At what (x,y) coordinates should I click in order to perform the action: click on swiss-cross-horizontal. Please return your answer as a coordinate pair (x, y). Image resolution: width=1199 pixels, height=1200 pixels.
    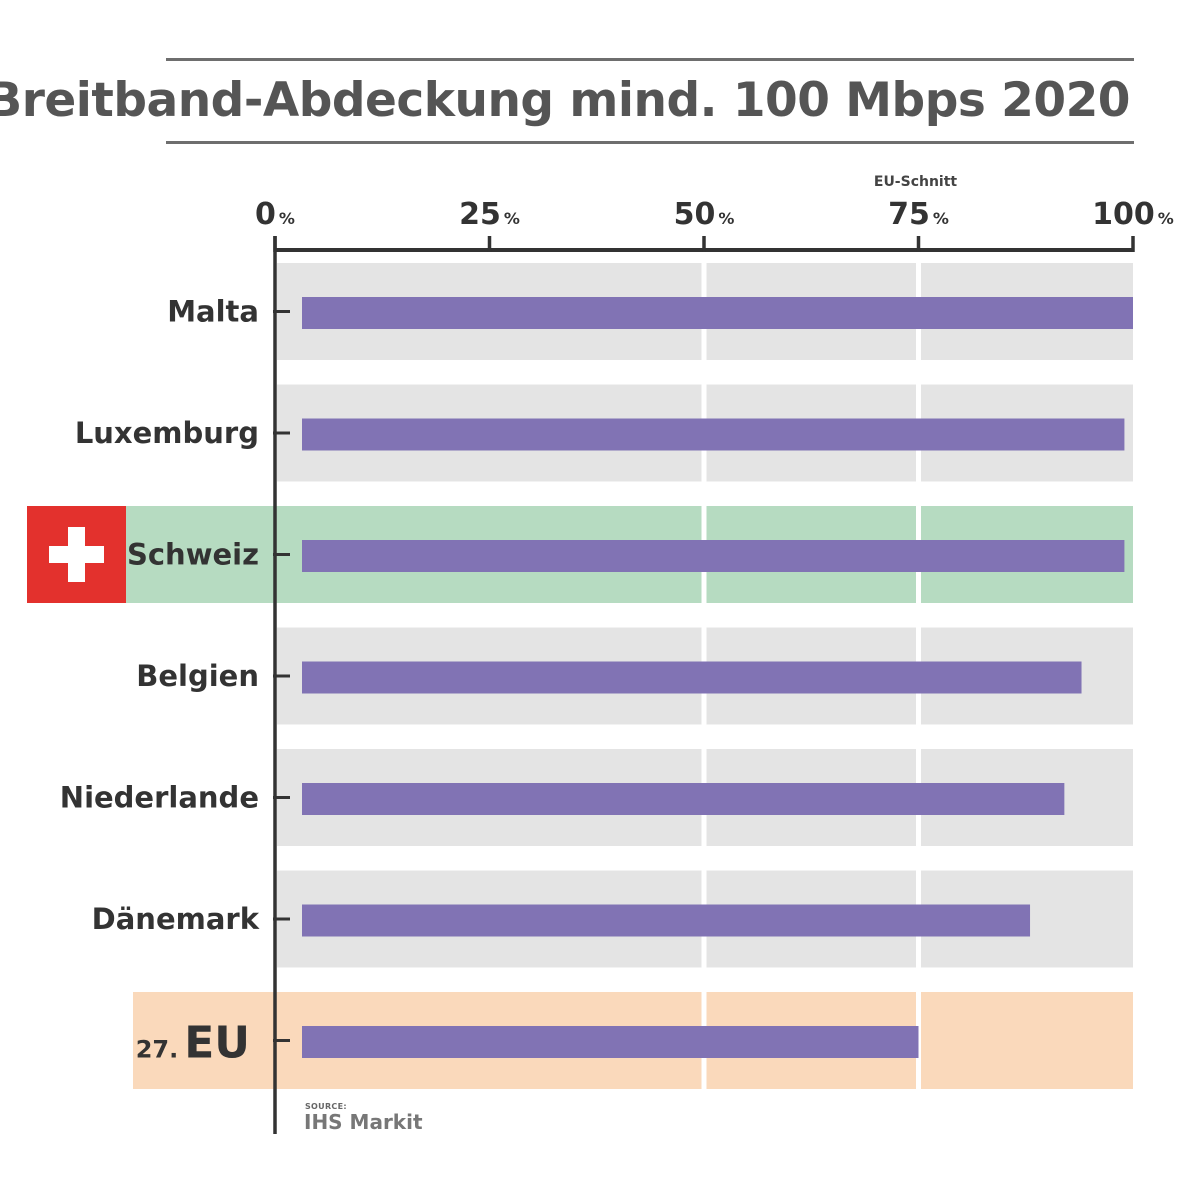
    Looking at the image, I should click on (76, 554).